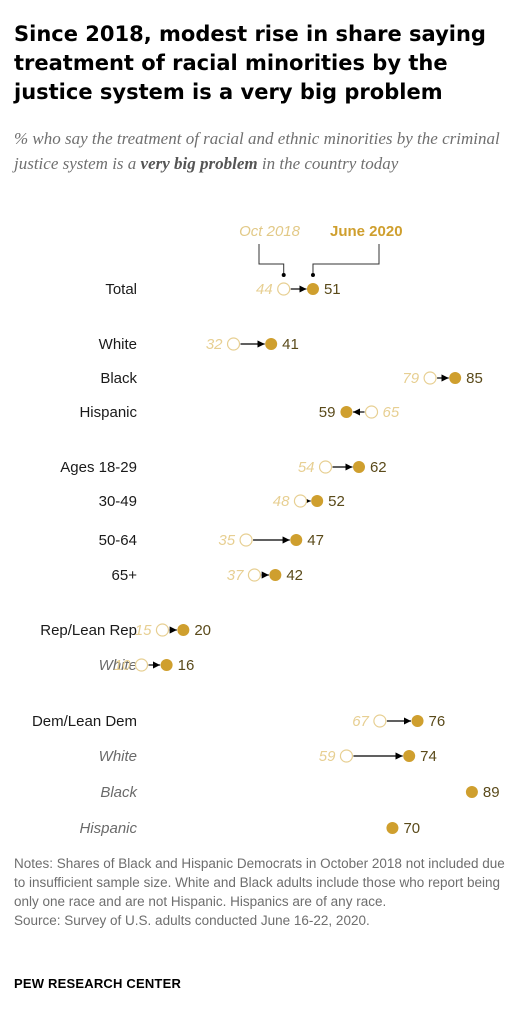 This screenshot has height=1023, width=515. I want to click on row-label: 30-49, so click(118, 501).